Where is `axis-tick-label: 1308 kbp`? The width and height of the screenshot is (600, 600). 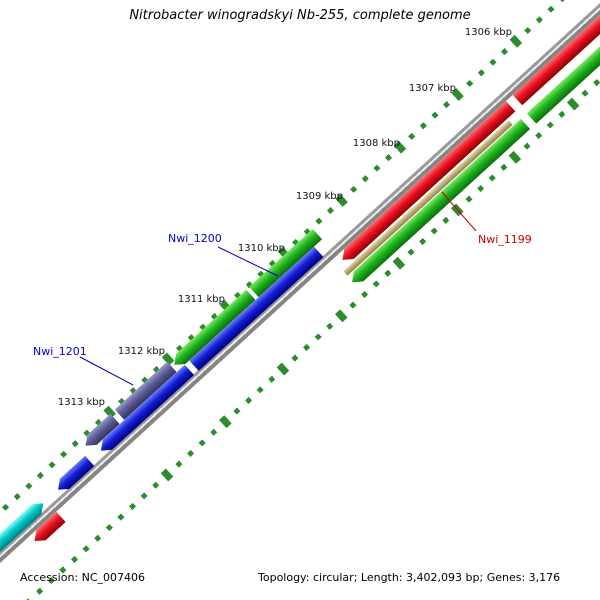 axis-tick-label: 1308 kbp is located at coordinates (376, 143).